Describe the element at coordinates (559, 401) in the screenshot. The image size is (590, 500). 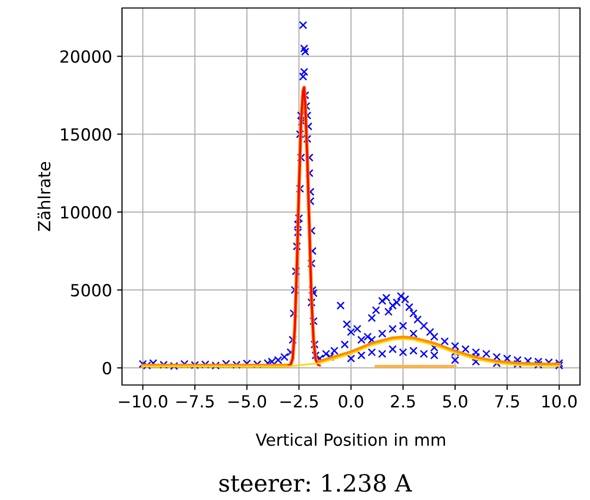
I see `x-tick-label: 10.0` at that location.